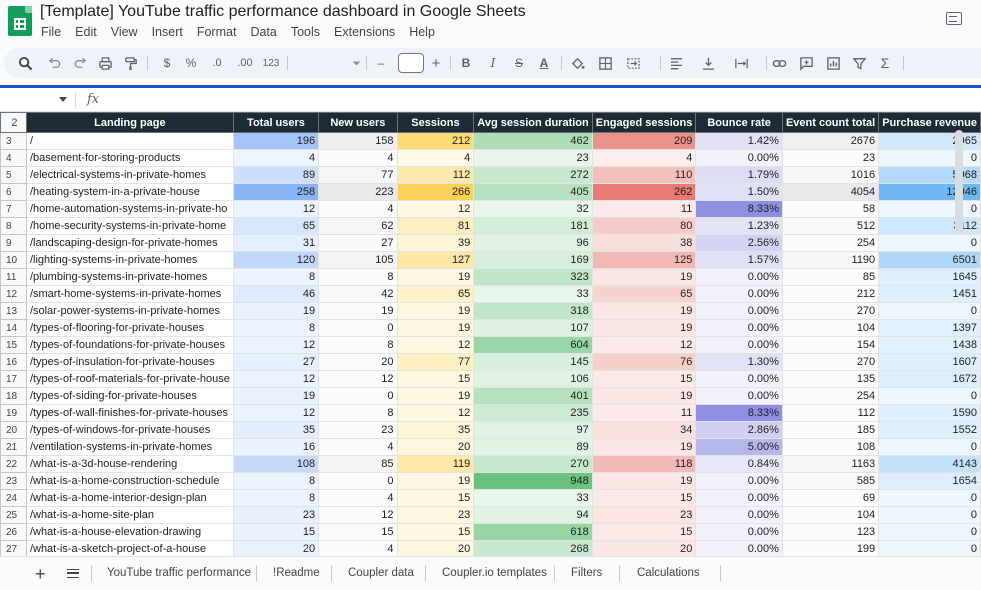 The image size is (981, 590). Describe the element at coordinates (435, 226) in the screenshot. I see `metric-cell: 81` at that location.